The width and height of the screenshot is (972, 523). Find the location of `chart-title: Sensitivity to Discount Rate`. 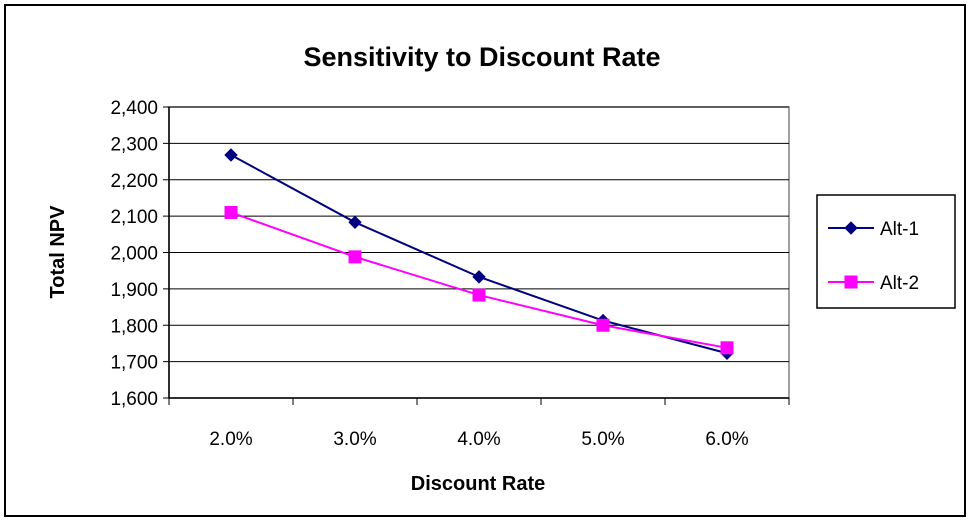

chart-title: Sensitivity to Discount Rate is located at coordinates (481, 57).